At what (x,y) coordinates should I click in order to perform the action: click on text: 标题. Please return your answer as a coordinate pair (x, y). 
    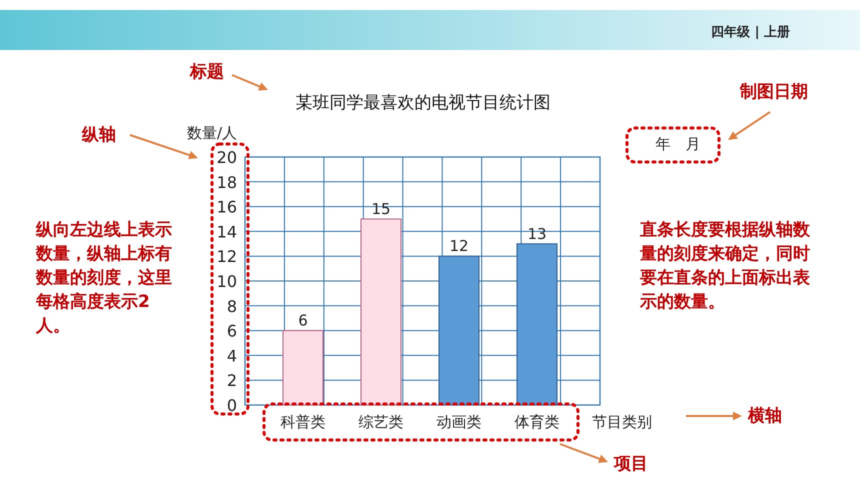
    Looking at the image, I should click on (207, 72).